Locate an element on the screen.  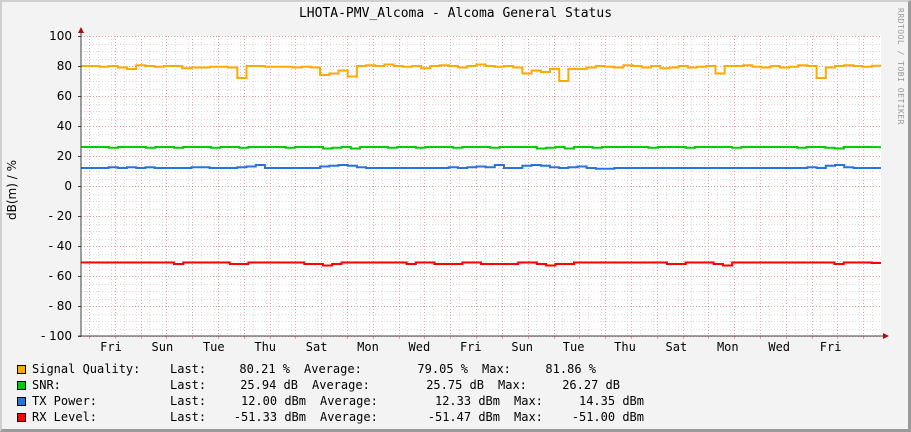
y-tick-label: 20 is located at coordinates (64, 156).